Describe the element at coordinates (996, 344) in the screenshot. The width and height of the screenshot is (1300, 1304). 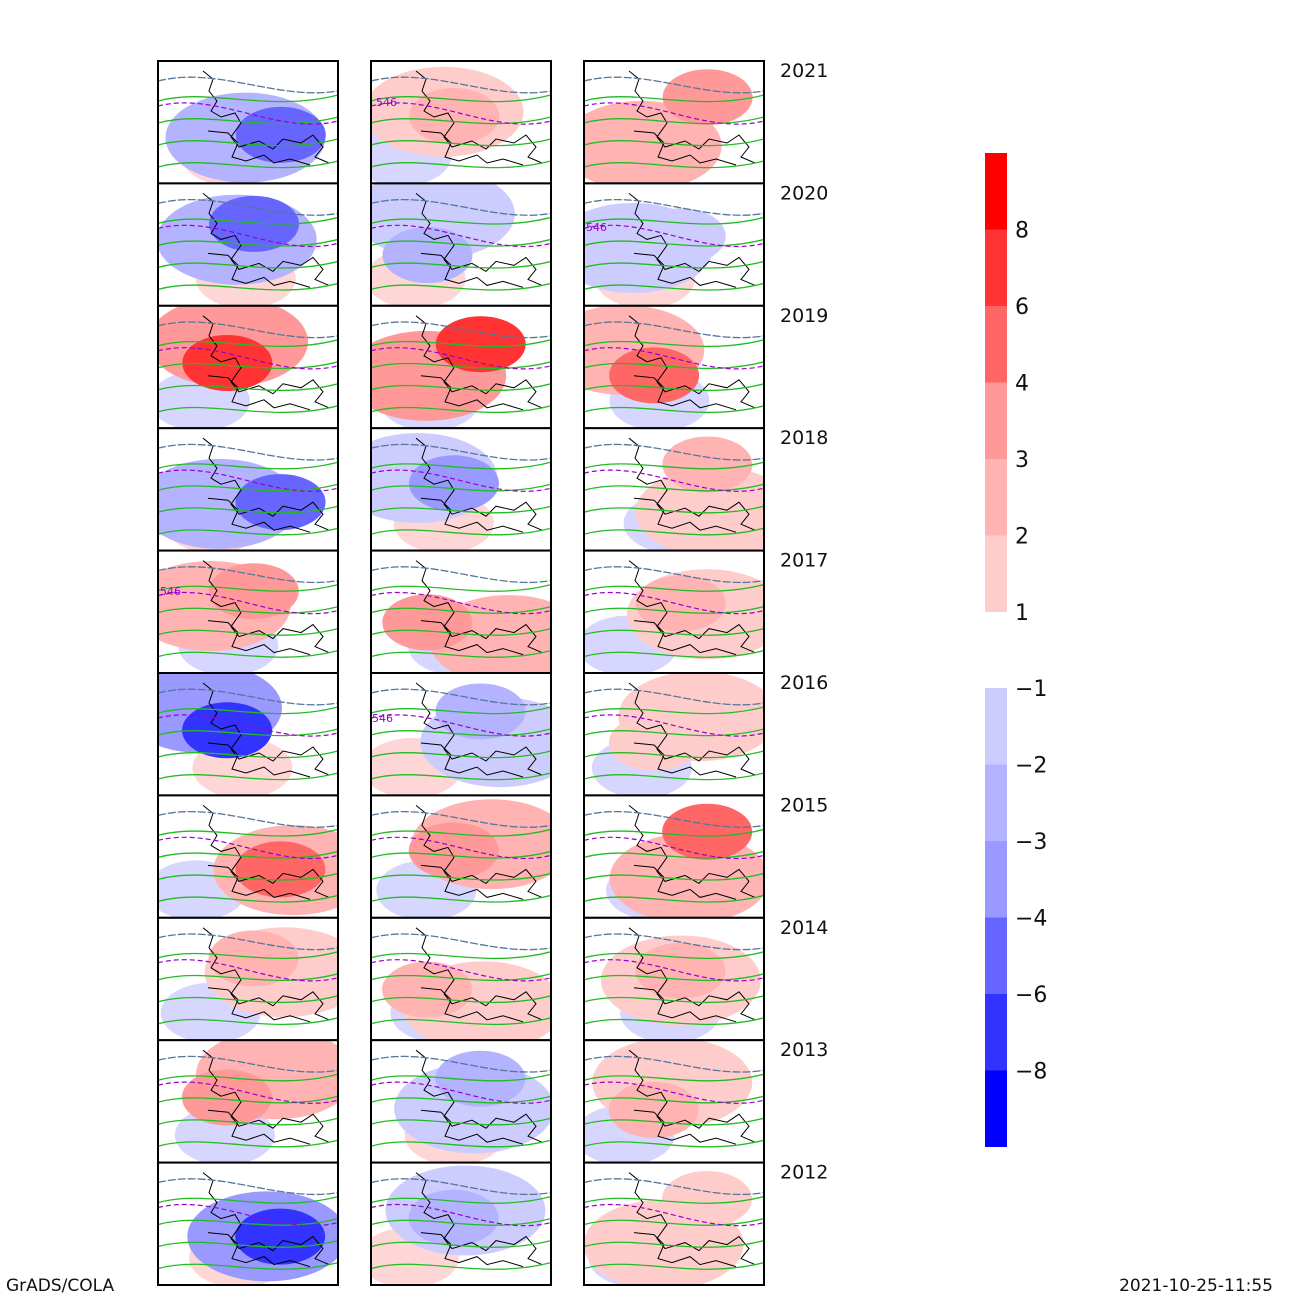
I see `colorbar-swatch-positive` at that location.